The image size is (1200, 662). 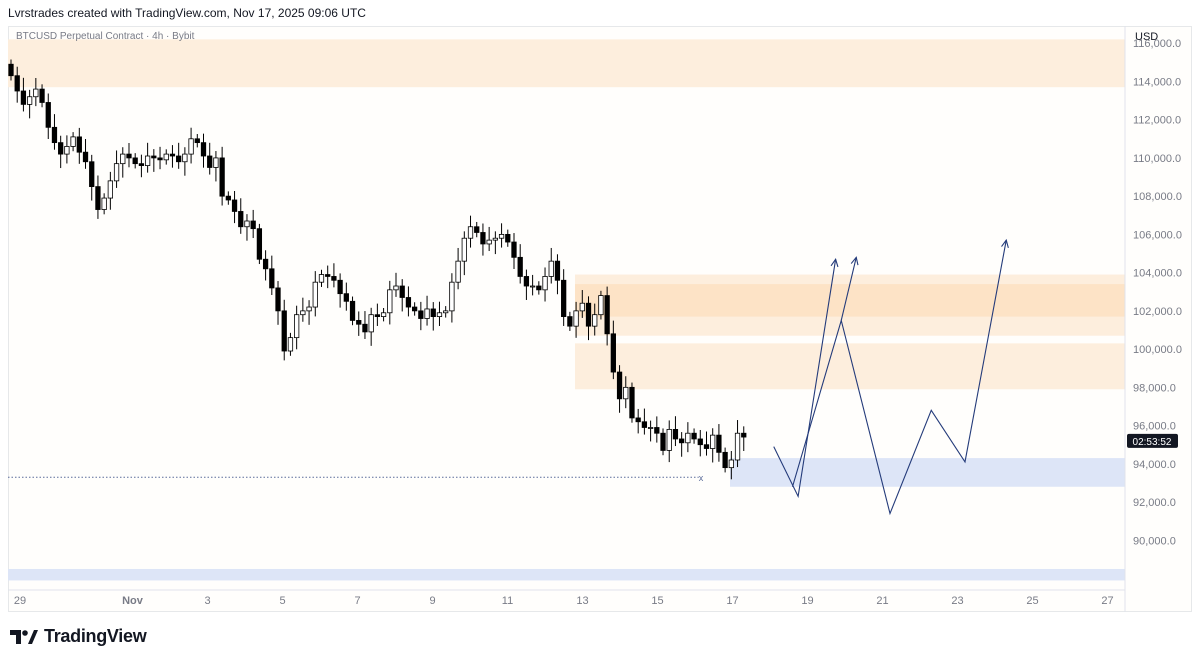 What do you see at coordinates (1157, 44) in the screenshot?
I see `price-tick-label: 116,000.0` at bounding box center [1157, 44].